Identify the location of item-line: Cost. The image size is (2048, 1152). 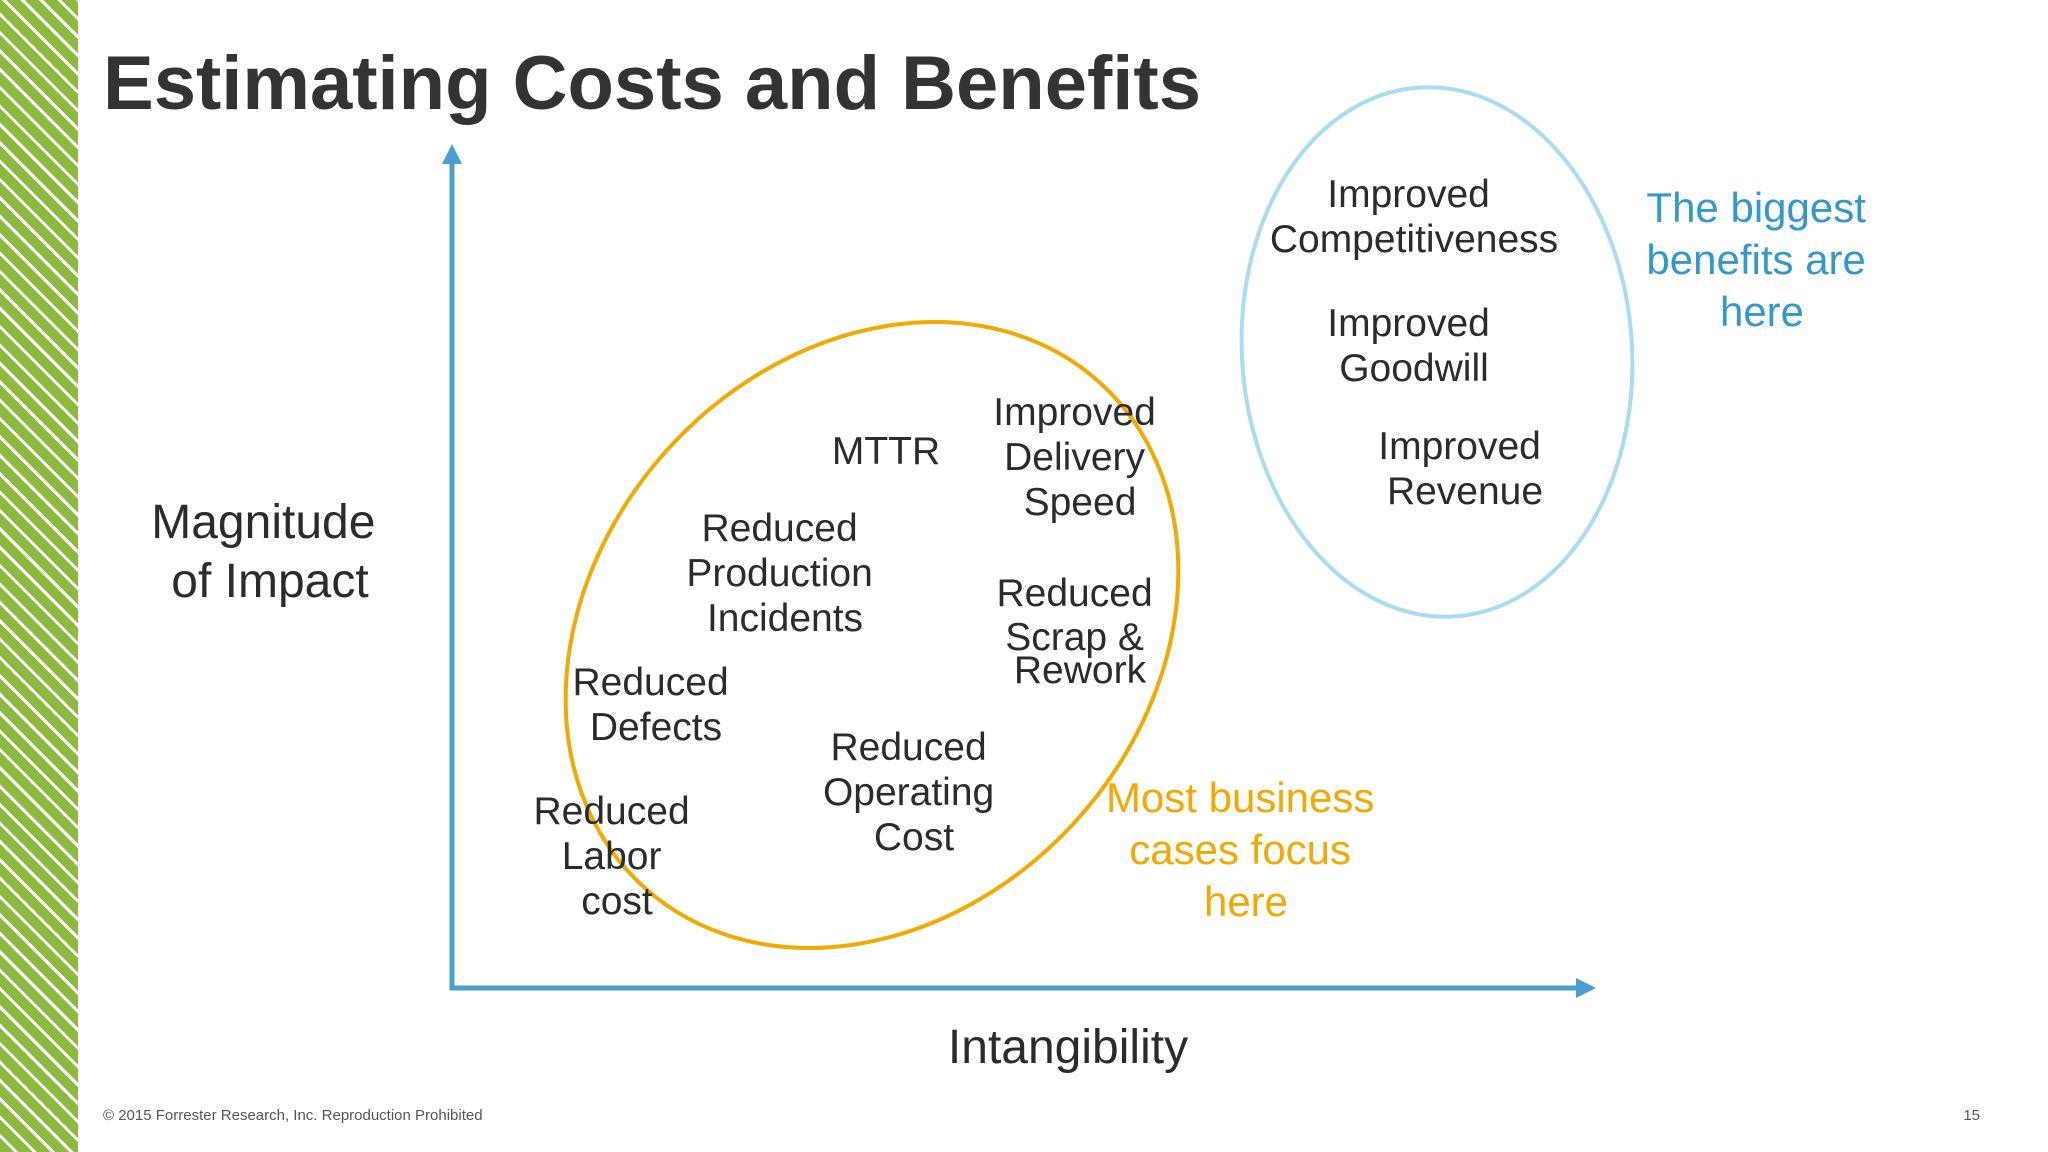
(914, 837).